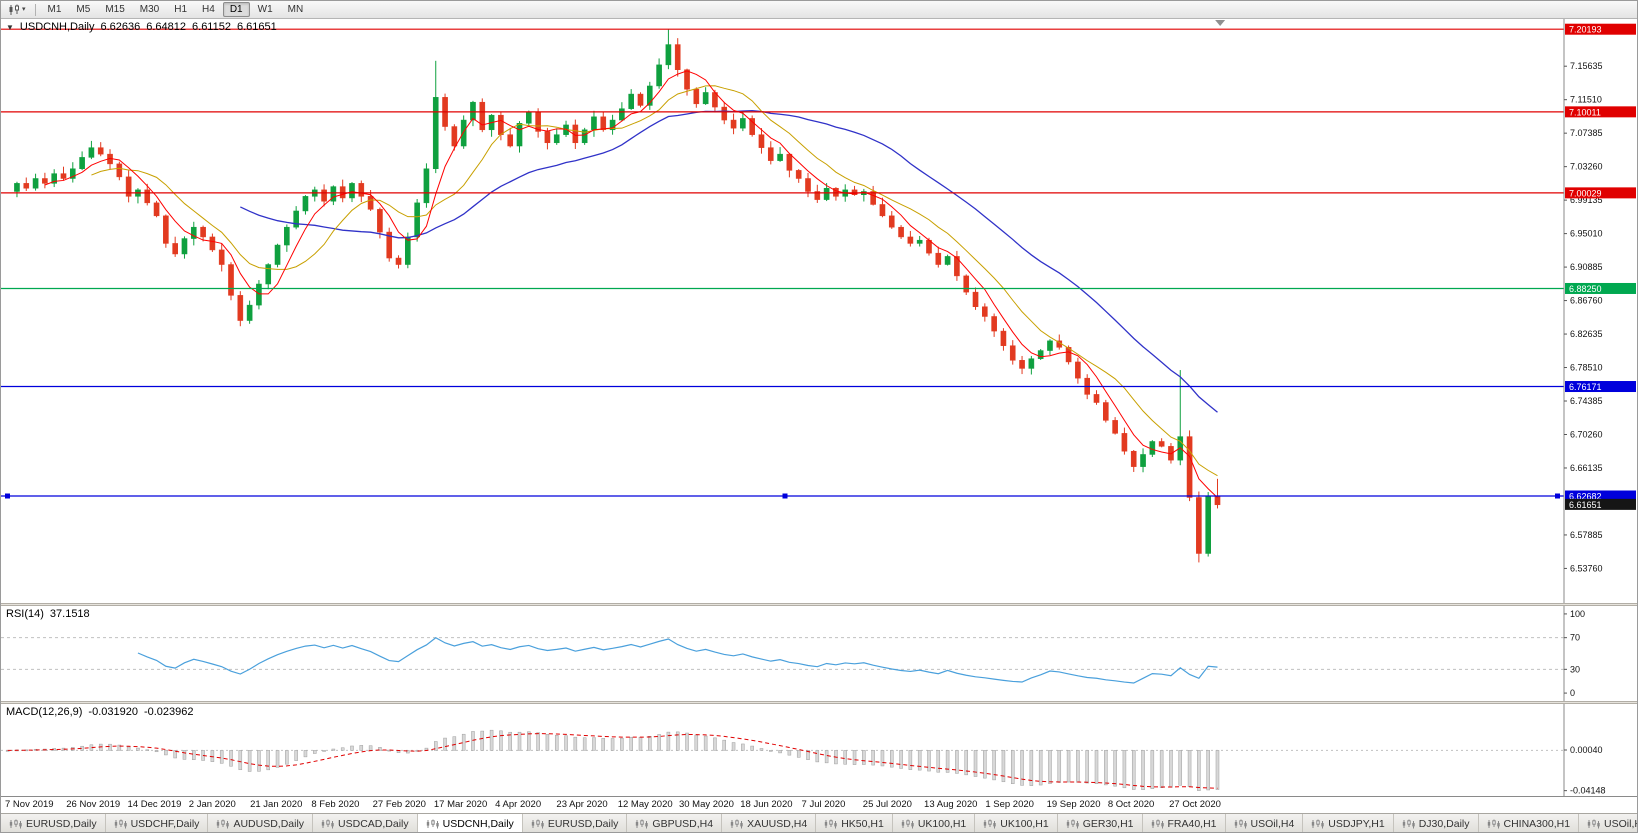 This screenshot has width=1638, height=833. Describe the element at coordinates (1009, 804) in the screenshot. I see `date-label: 1 Sep 2020` at that location.